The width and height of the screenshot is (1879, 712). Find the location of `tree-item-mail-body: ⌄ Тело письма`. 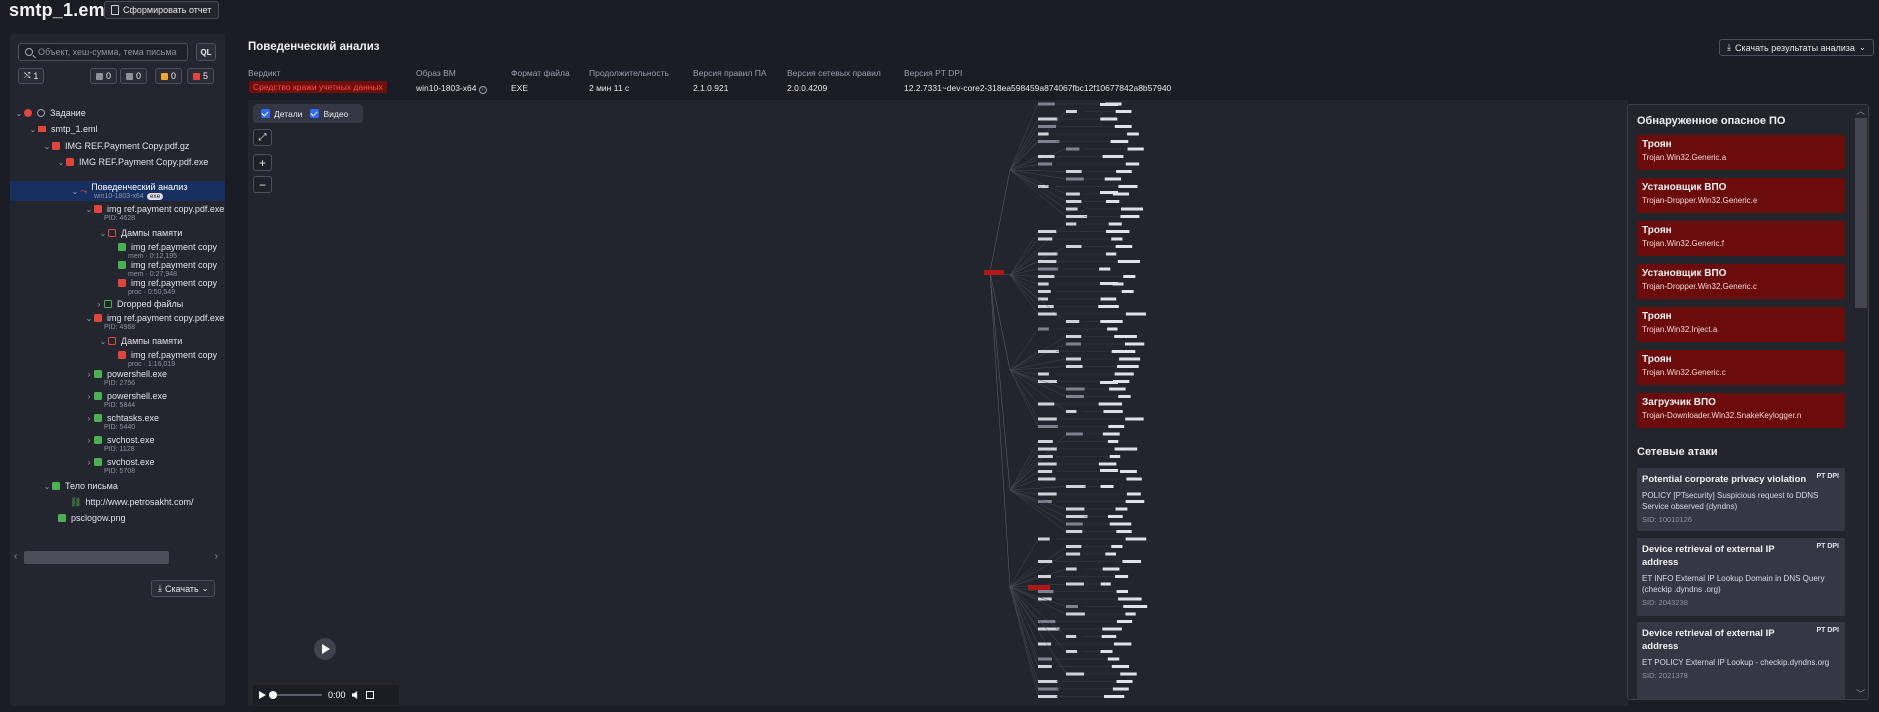

tree-item-mail-body: ⌄ Тело письма is located at coordinates (117, 486).